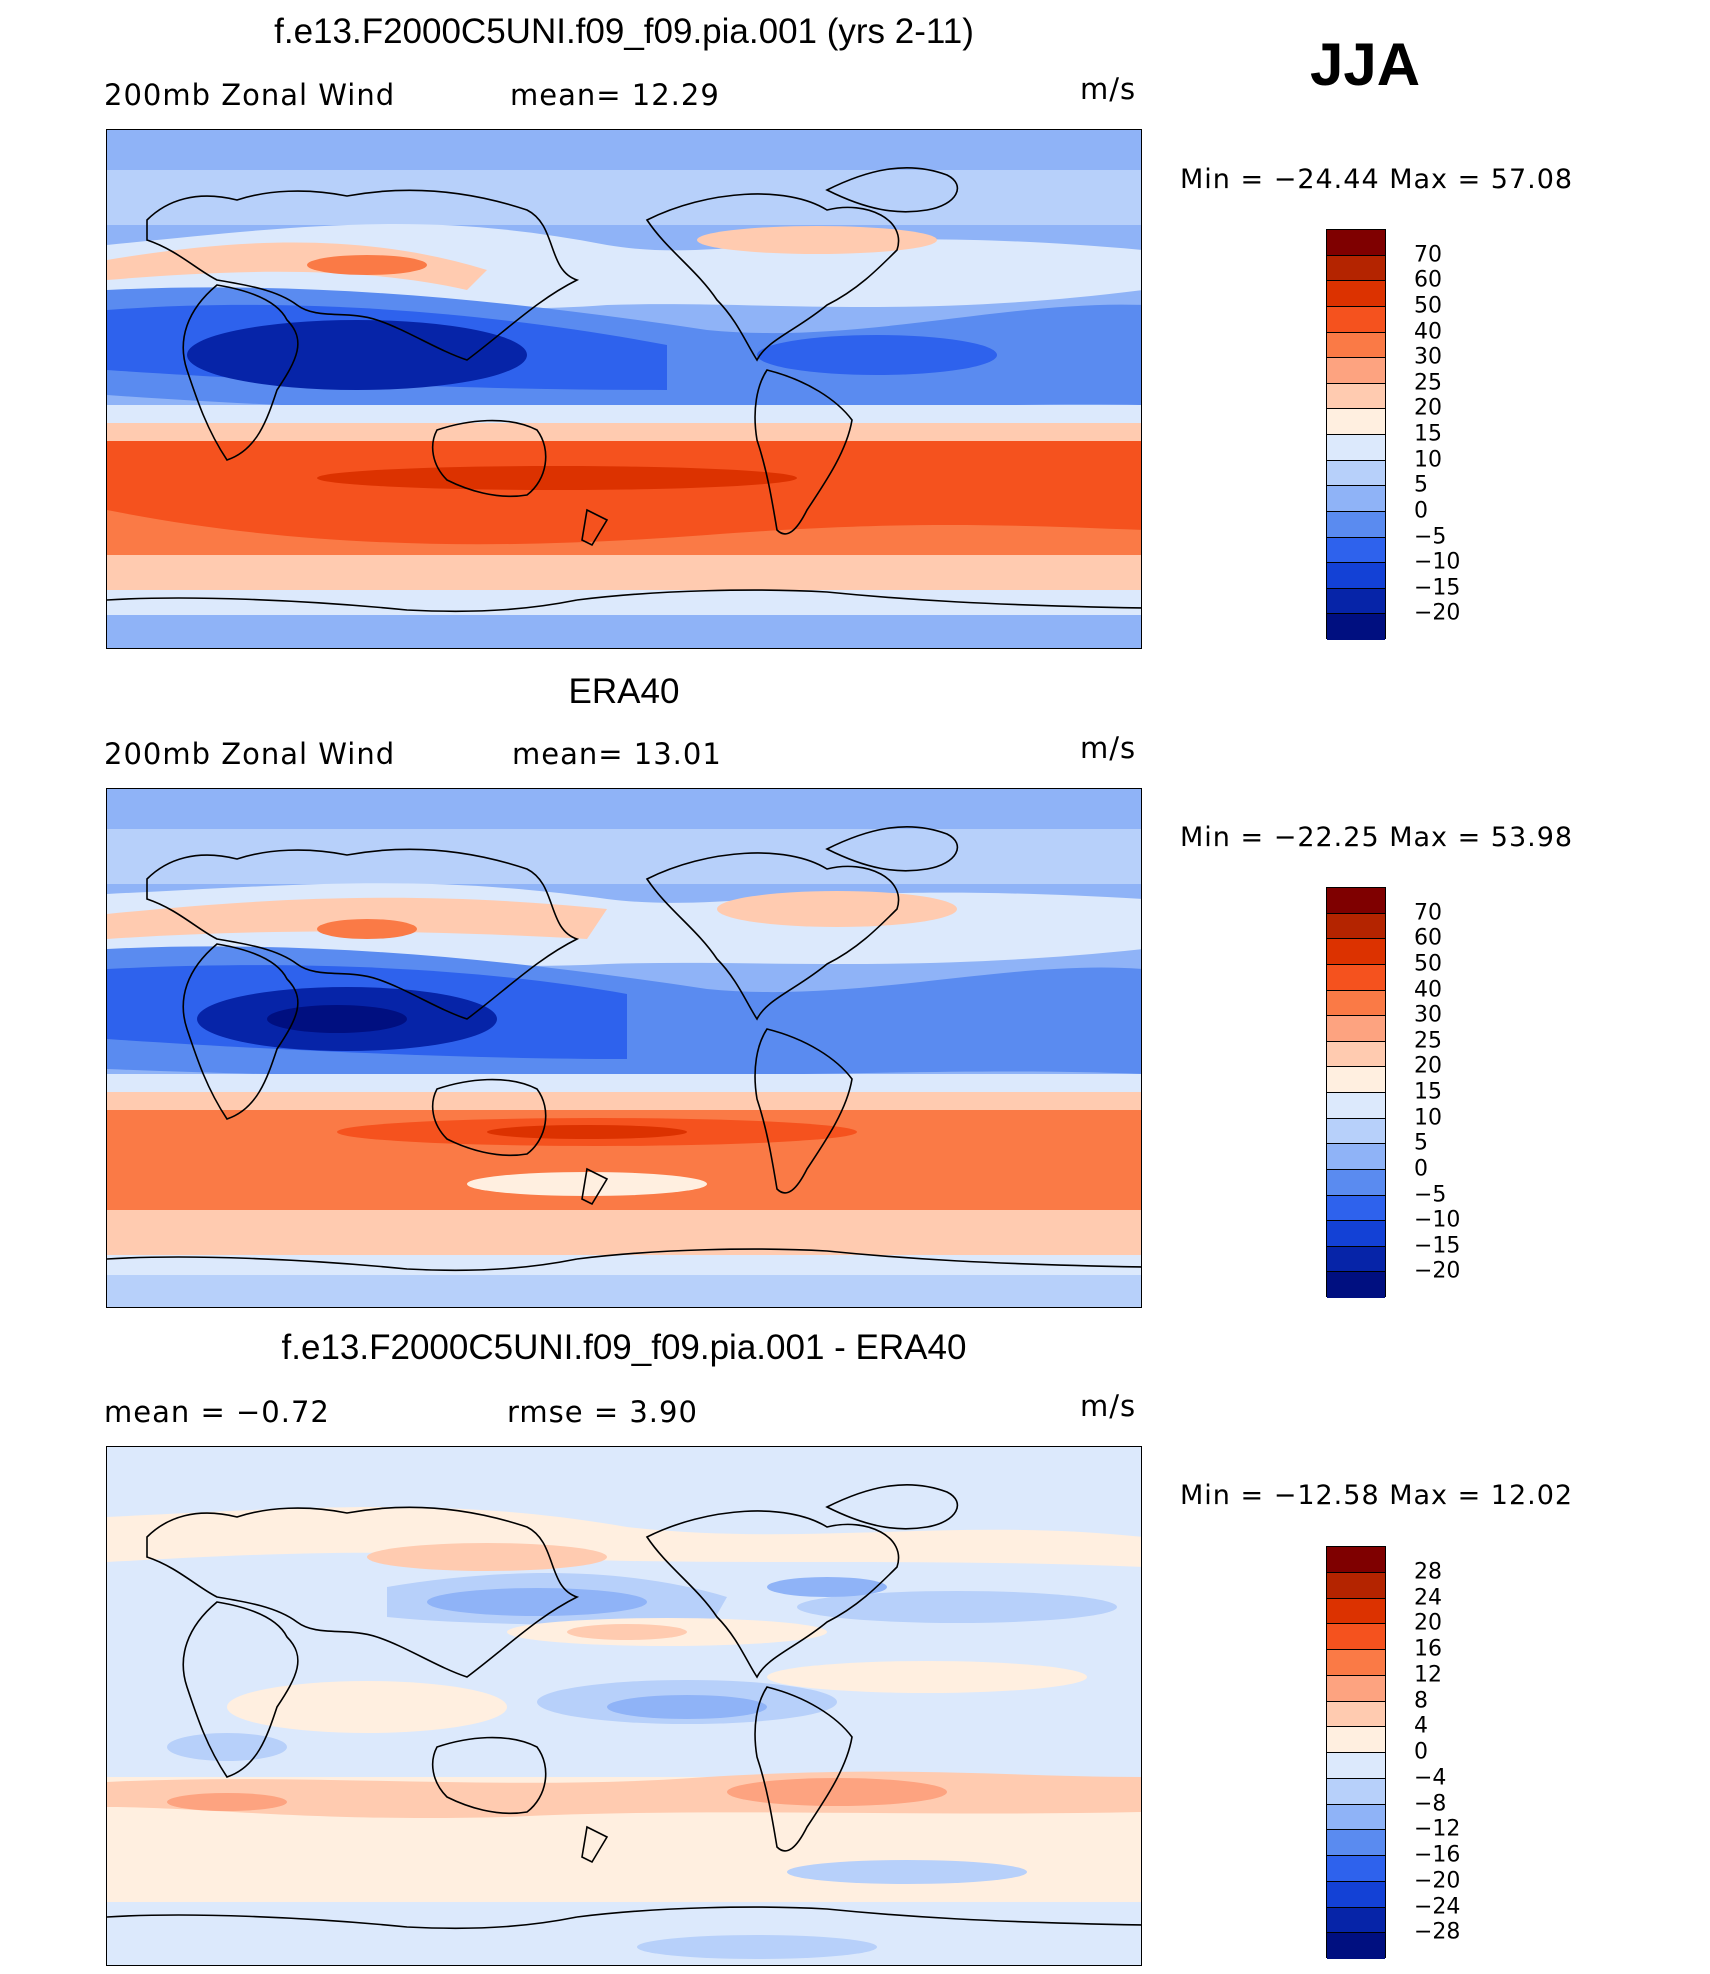 This screenshot has width=1710, height=1974. I want to click on panel-3-unit-label: m/s, so click(1108, 1406).